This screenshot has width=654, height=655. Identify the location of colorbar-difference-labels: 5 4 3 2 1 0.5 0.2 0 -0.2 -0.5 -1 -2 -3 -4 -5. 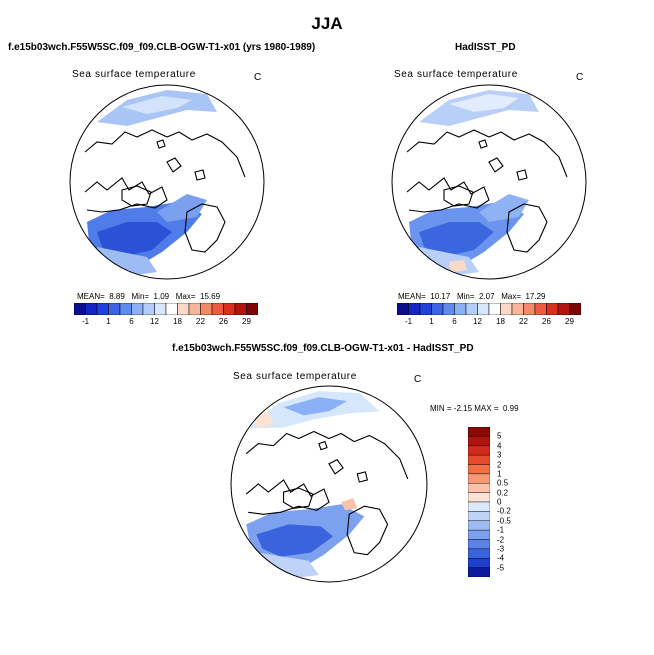
(512, 502).